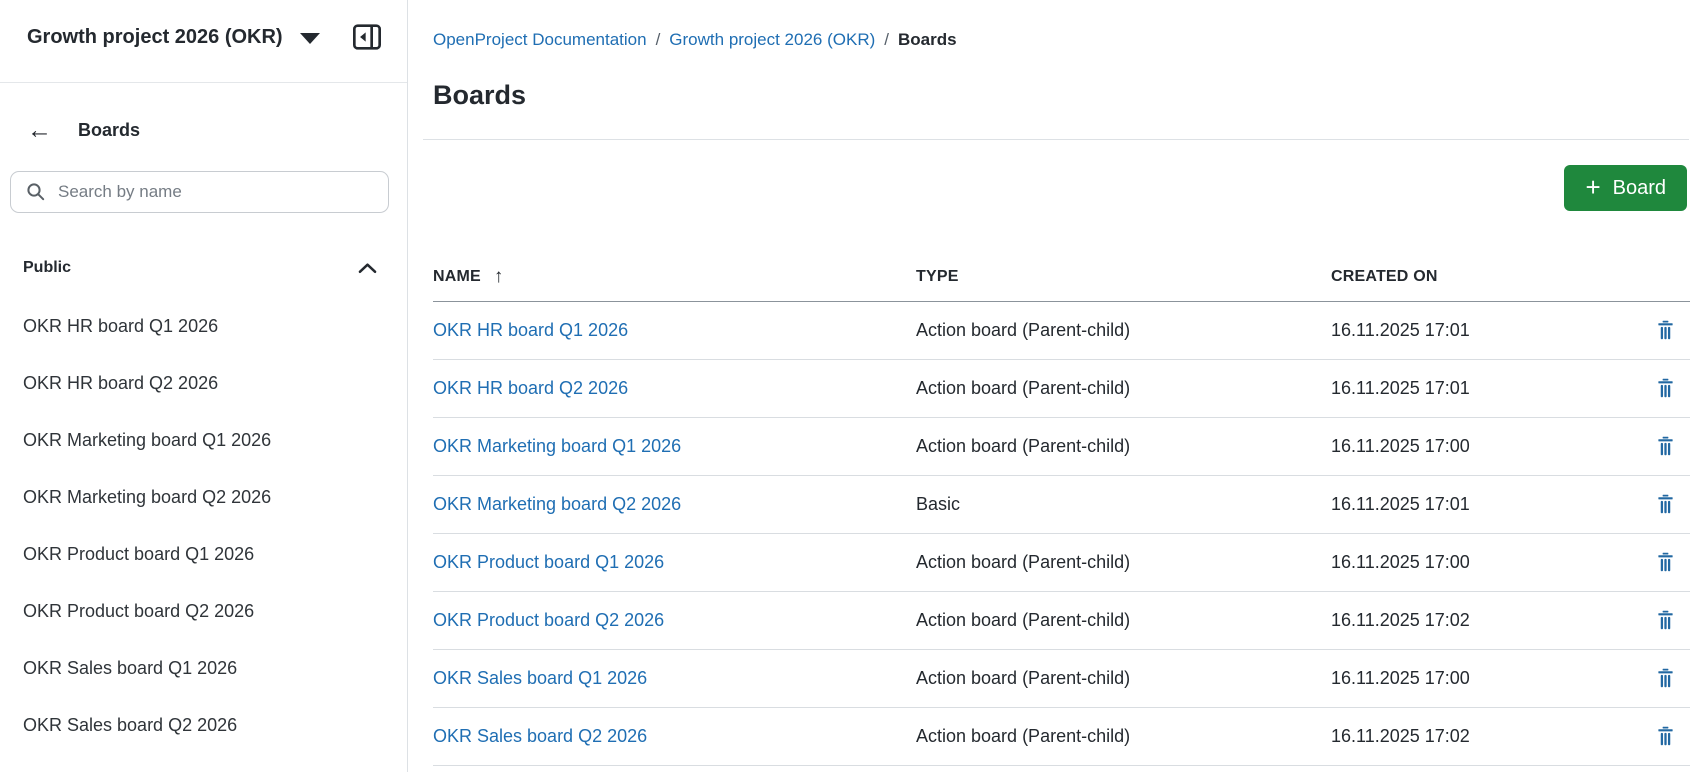 The image size is (1696, 772). Describe the element at coordinates (938, 504) in the screenshot. I see `board-type: Basic` at that location.